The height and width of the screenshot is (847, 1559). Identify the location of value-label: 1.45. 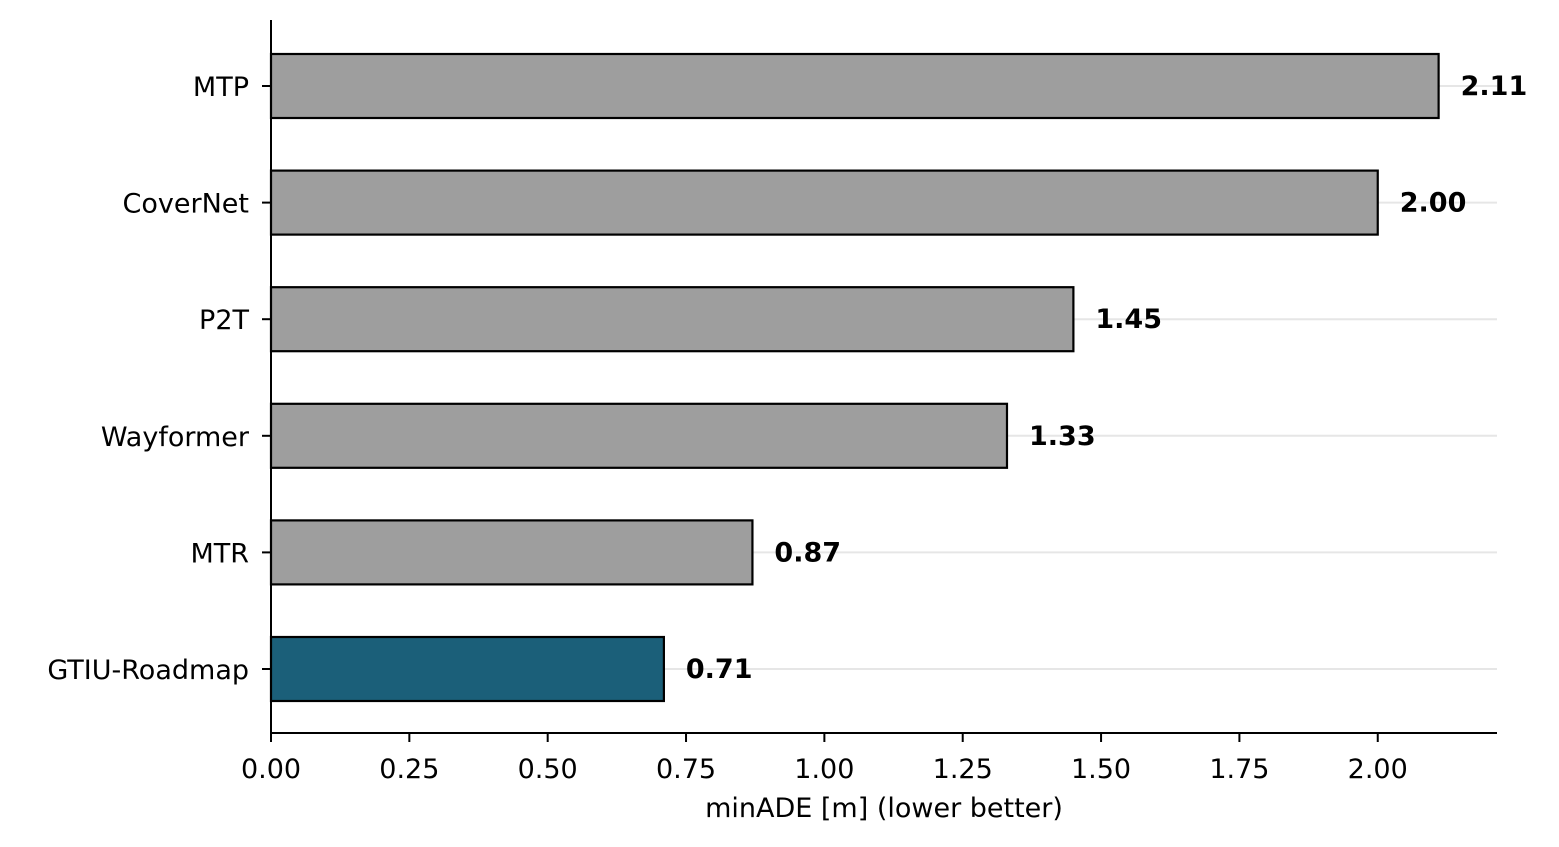
(1128, 319).